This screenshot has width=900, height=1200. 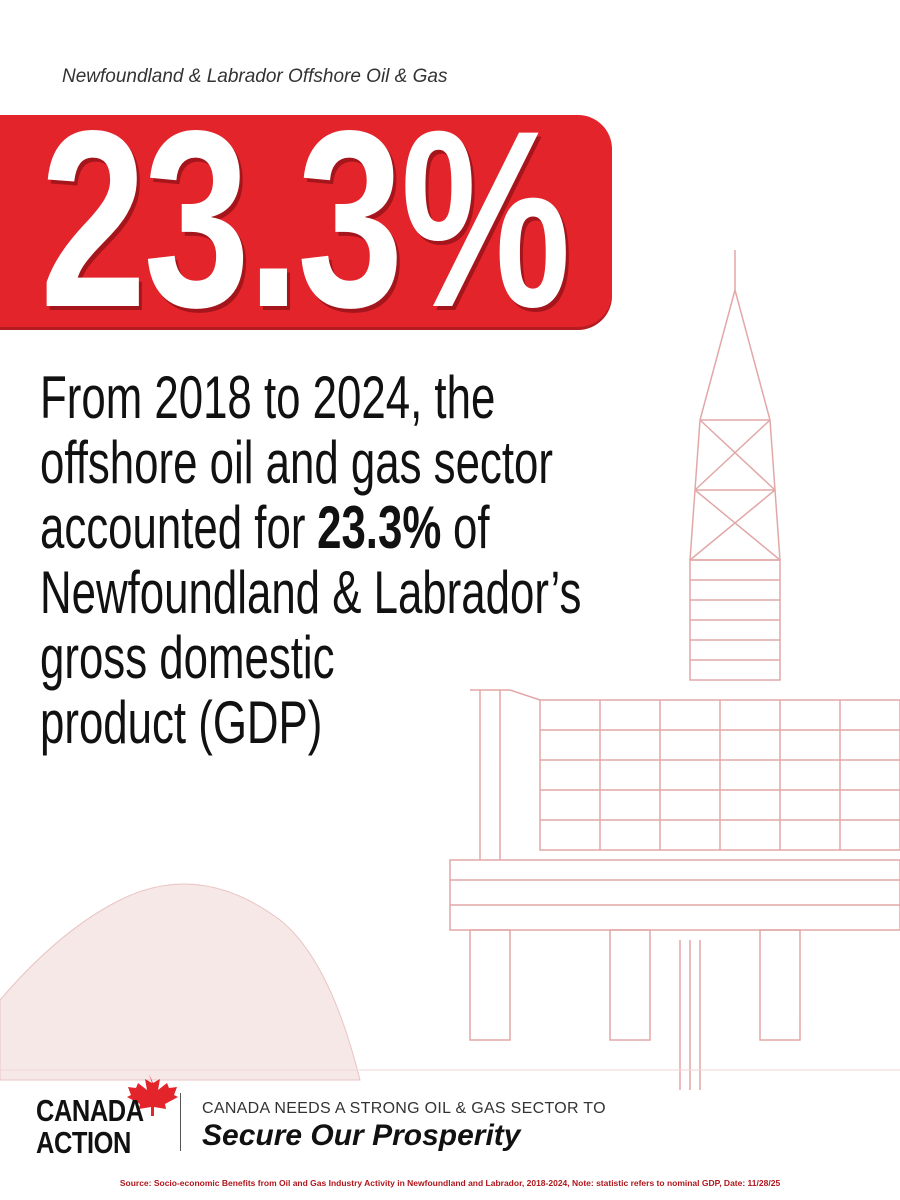 What do you see at coordinates (152, 1095) in the screenshot?
I see `maple-leaf-icon` at bounding box center [152, 1095].